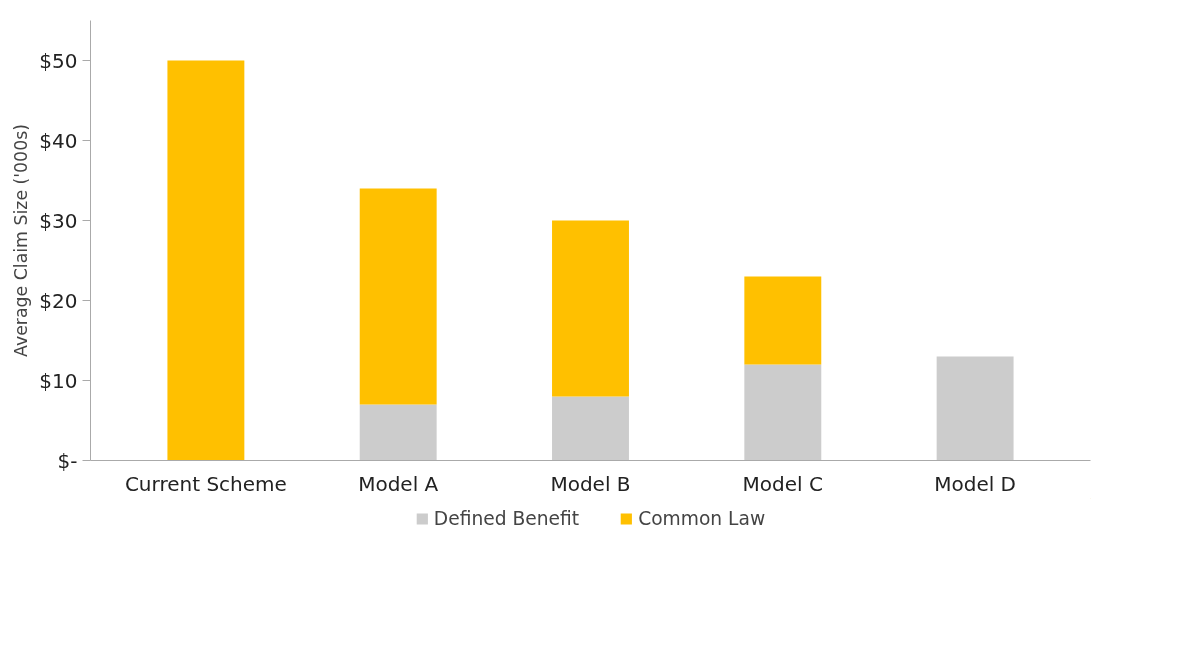  Describe the element at coordinates (702, 518) in the screenshot. I see `legend-label: Common Law` at that location.